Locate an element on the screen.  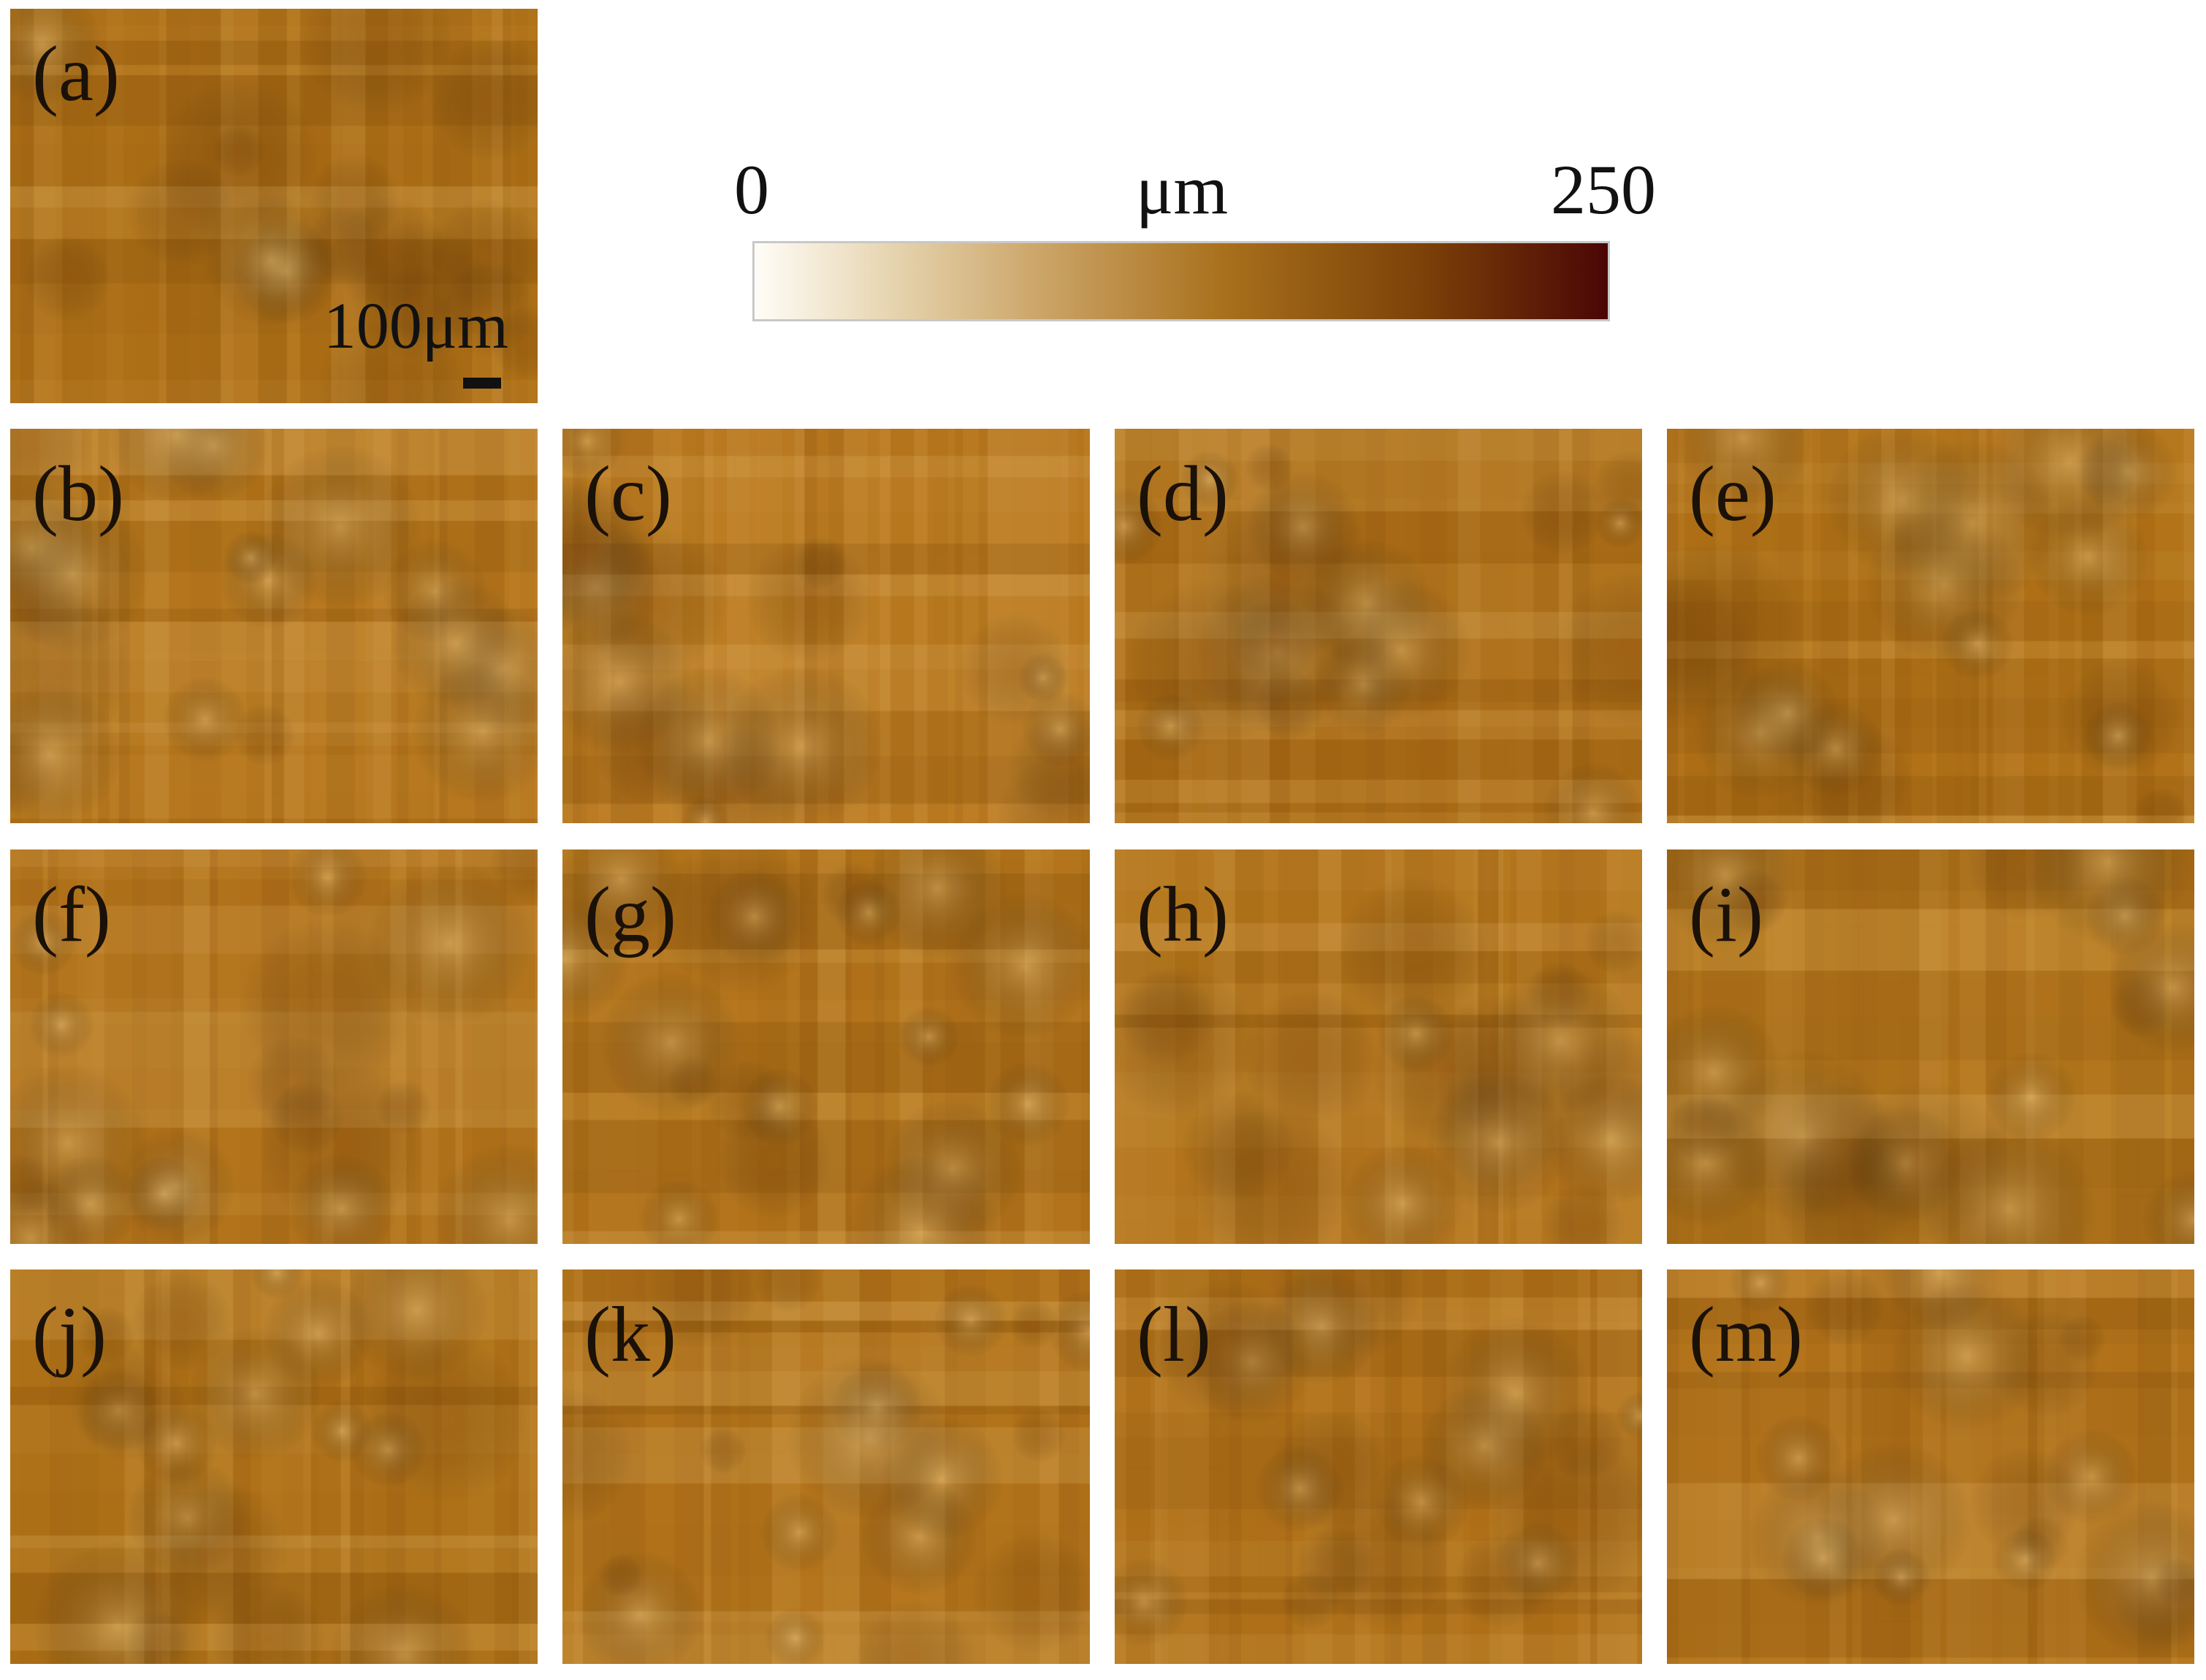
panel-b: (b) is located at coordinates (274, 626).